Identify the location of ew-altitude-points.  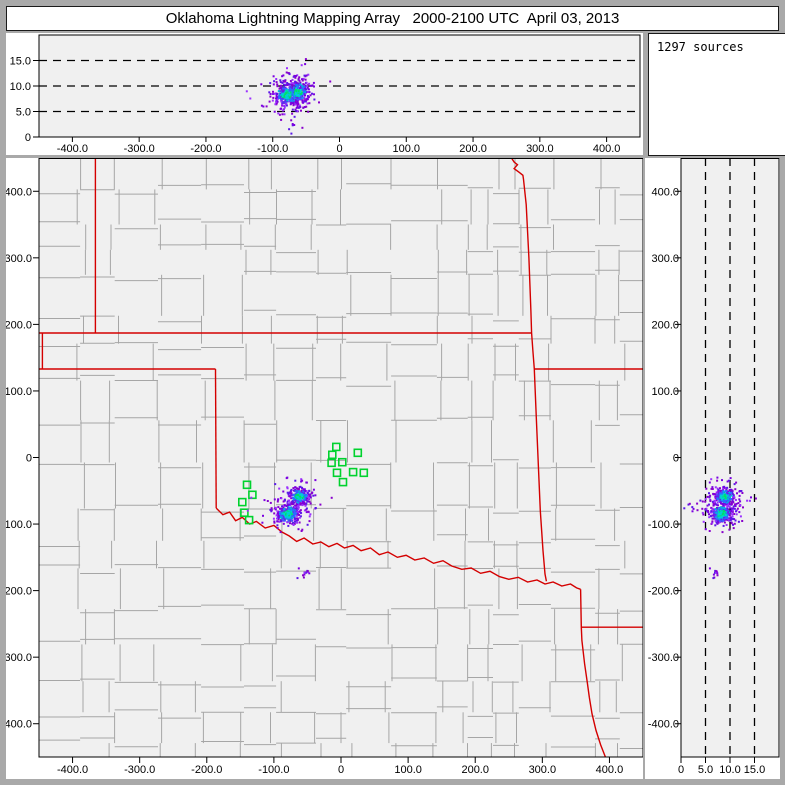
(288, 96).